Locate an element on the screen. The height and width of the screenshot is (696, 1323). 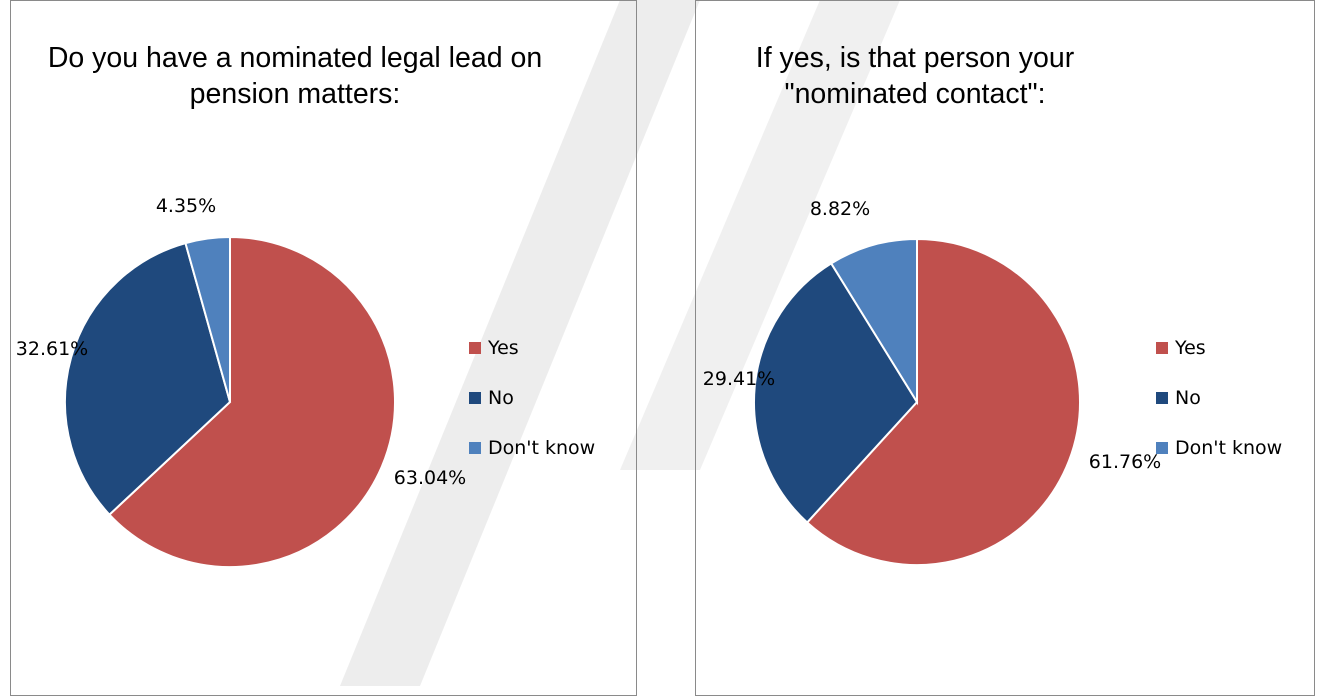
legend-label-dont-know-left: Don't know is located at coordinates (541, 448).